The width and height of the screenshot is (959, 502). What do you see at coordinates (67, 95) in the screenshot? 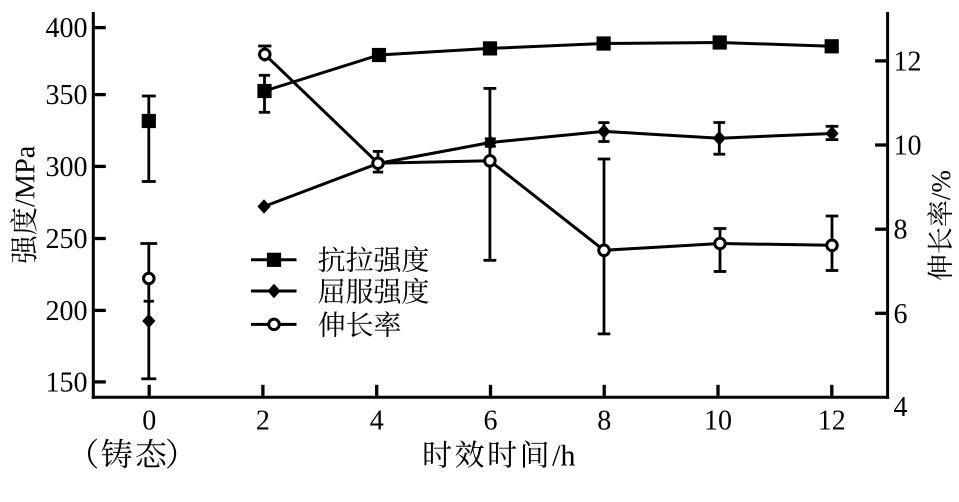
I see `svg-text: 350` at bounding box center [67, 95].